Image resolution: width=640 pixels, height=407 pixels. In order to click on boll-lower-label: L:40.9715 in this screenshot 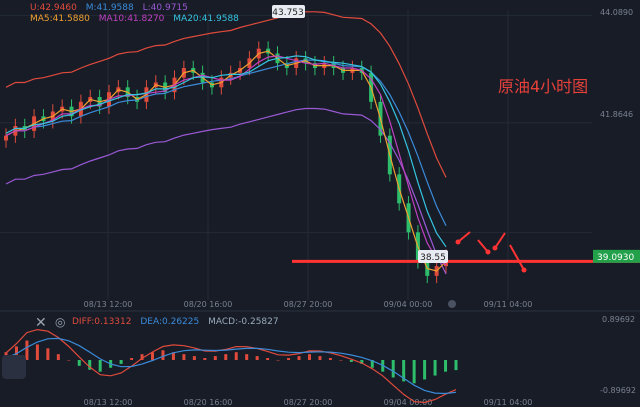, I will do `click(165, 8)`.